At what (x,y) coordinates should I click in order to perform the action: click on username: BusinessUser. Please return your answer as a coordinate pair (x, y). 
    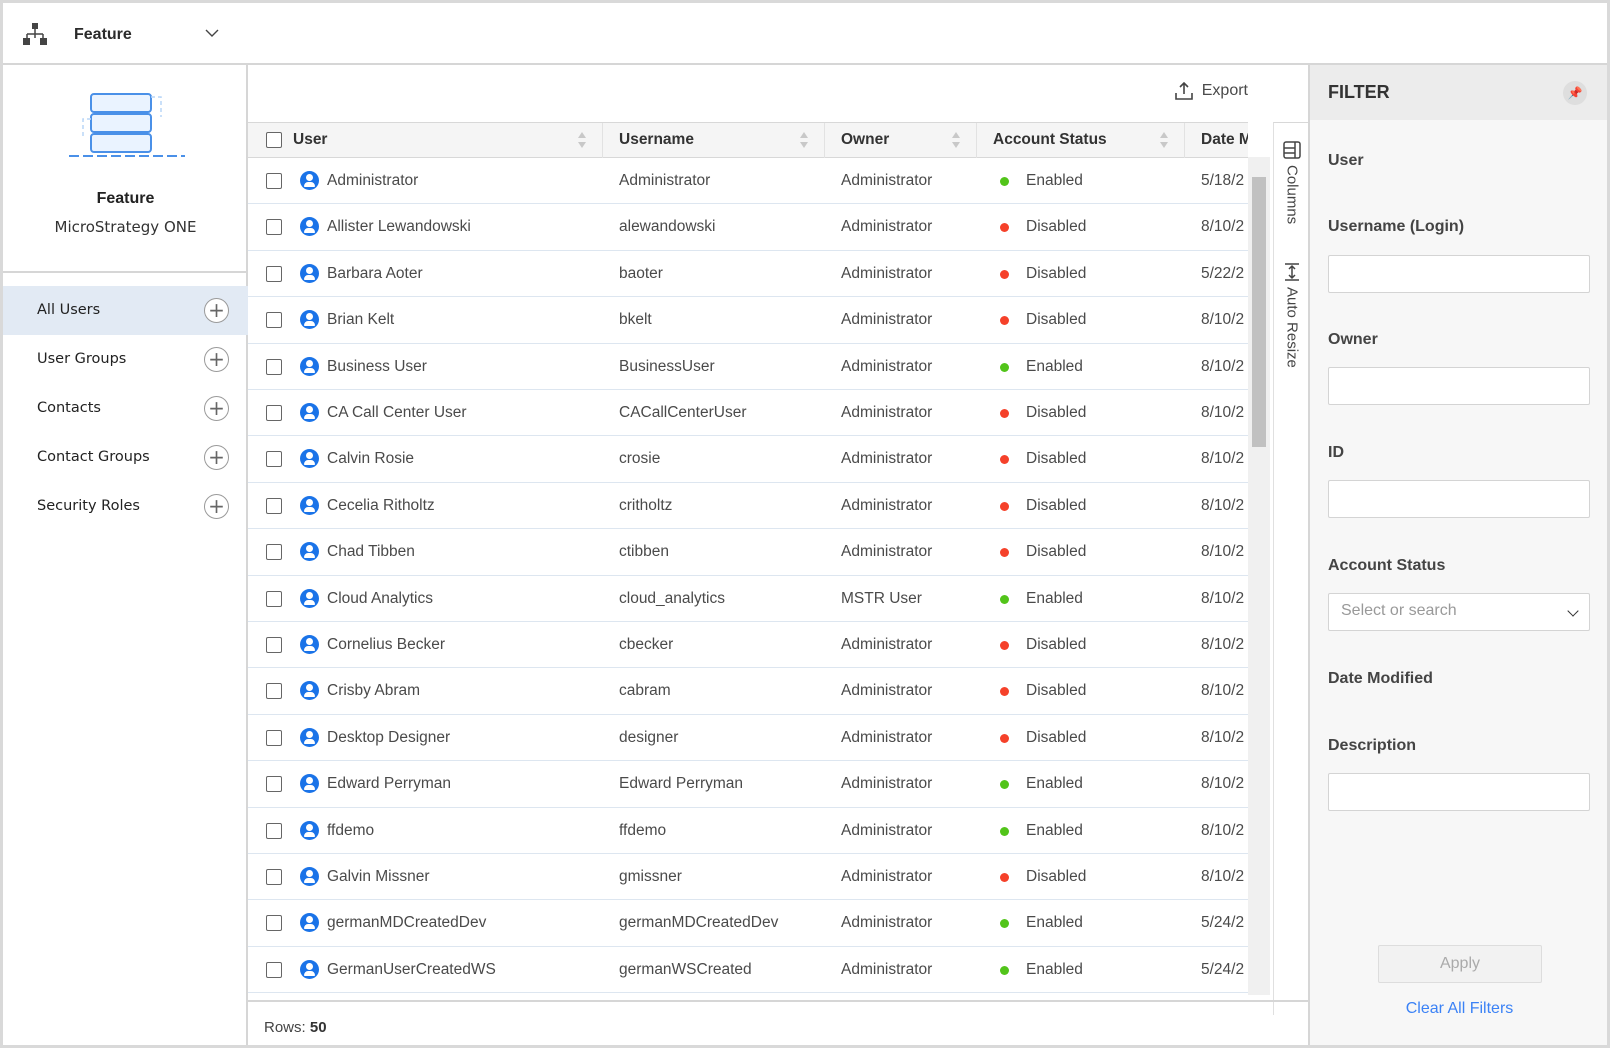
    Looking at the image, I should click on (667, 366).